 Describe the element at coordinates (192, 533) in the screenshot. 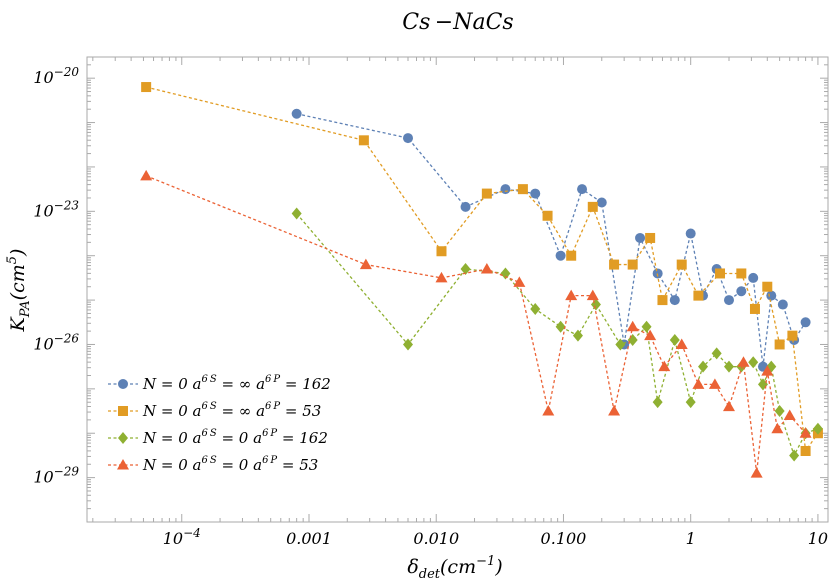

I see `x-tick-label-exp: −4` at that location.